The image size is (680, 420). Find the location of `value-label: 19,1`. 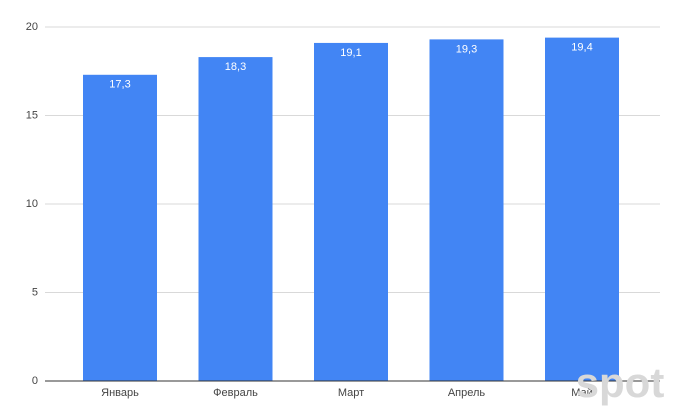

value-label: 19,1 is located at coordinates (350, 53).